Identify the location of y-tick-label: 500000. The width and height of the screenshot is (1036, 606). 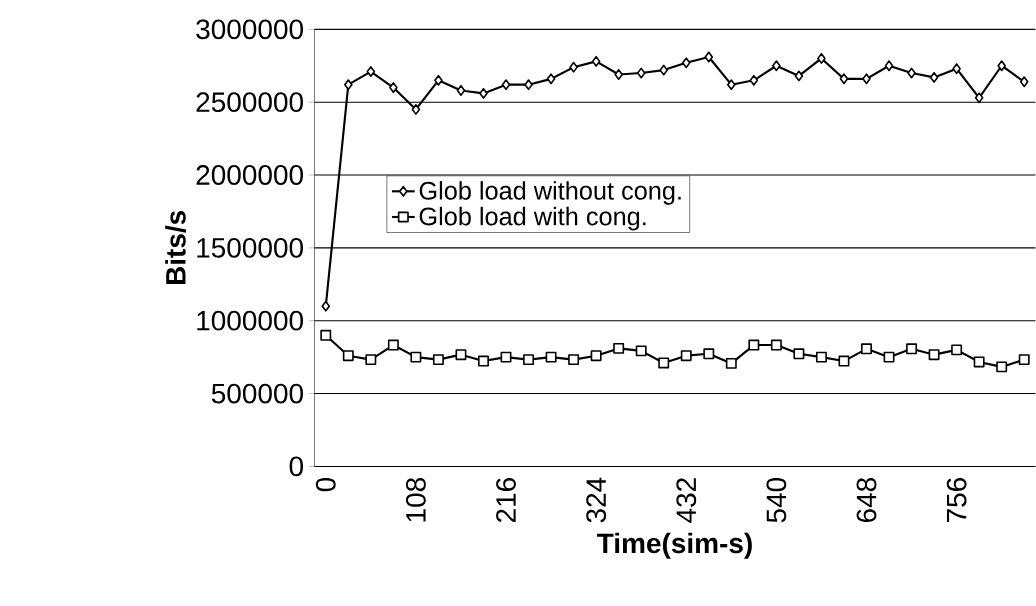
(257, 393).